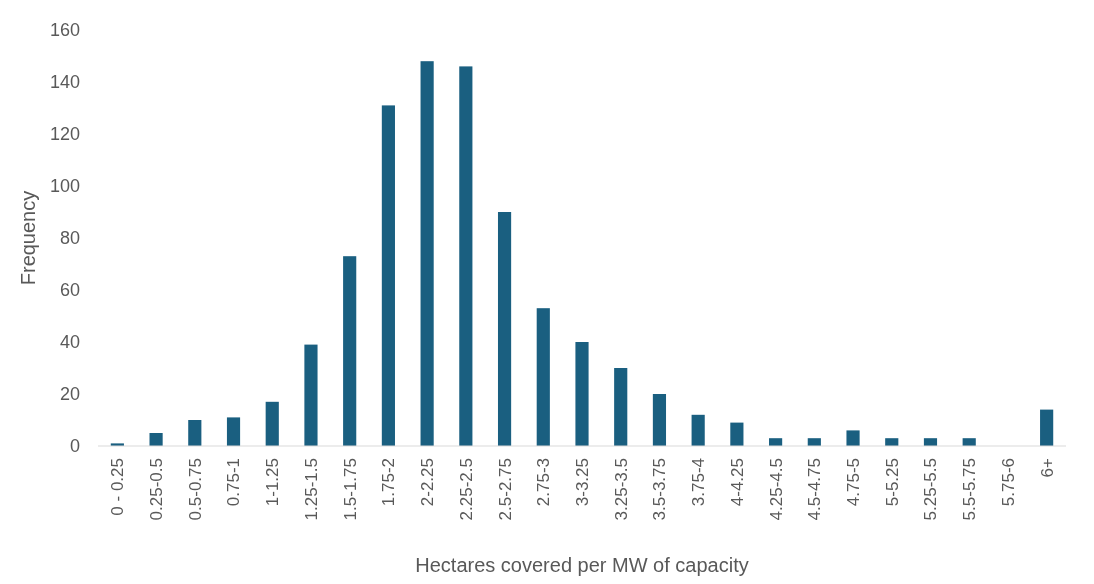 This screenshot has width=1094, height=584. Describe the element at coordinates (69, 290) in the screenshot. I see `y-tick-label: 60` at that location.